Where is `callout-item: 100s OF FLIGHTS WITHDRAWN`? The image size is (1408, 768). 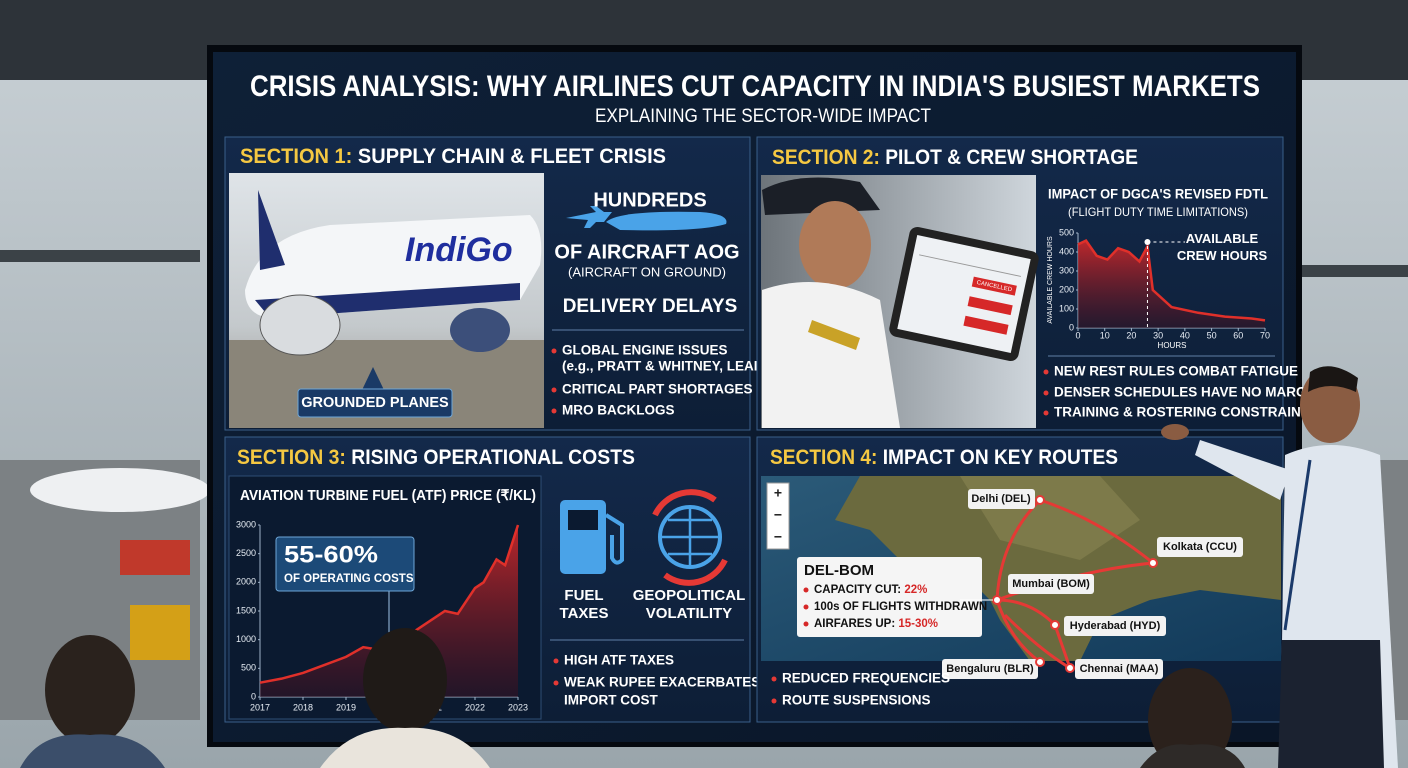
callout-item: 100s OF FLIGHTS WITHDRAWN is located at coordinates (900, 607).